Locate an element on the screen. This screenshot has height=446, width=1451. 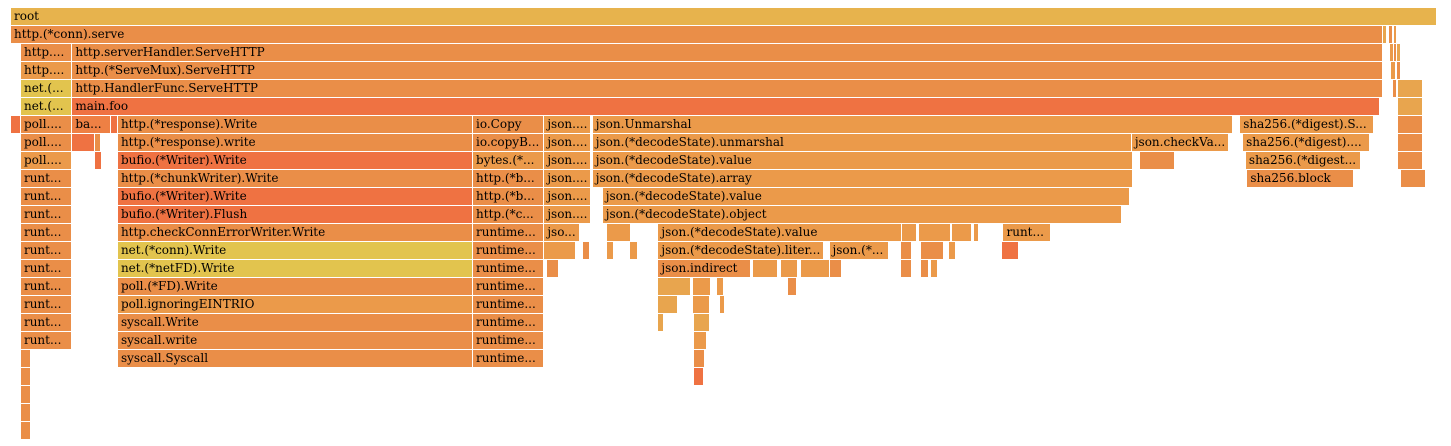
flame-frame: json.(*decodeState).array is located at coordinates (863, 178).